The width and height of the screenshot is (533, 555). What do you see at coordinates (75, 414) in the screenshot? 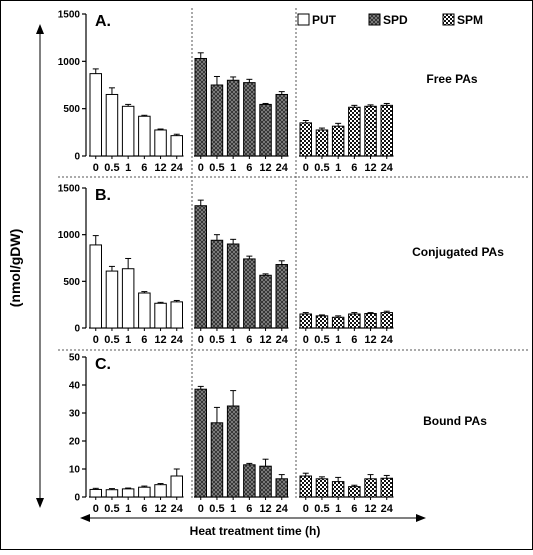
I see `y-tick-label: 30` at bounding box center [75, 414].